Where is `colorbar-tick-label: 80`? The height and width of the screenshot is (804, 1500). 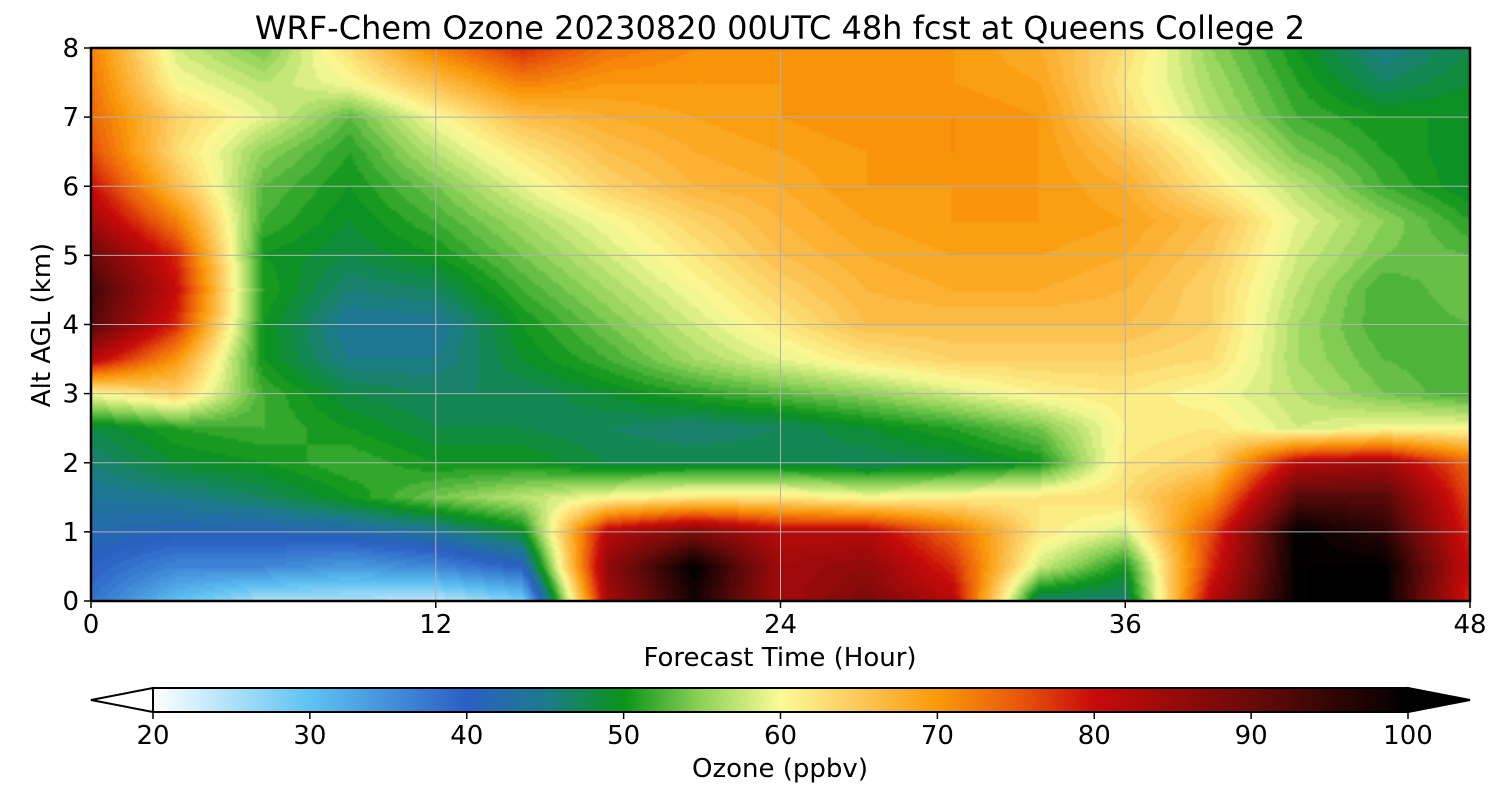 colorbar-tick-label: 80 is located at coordinates (1094, 736).